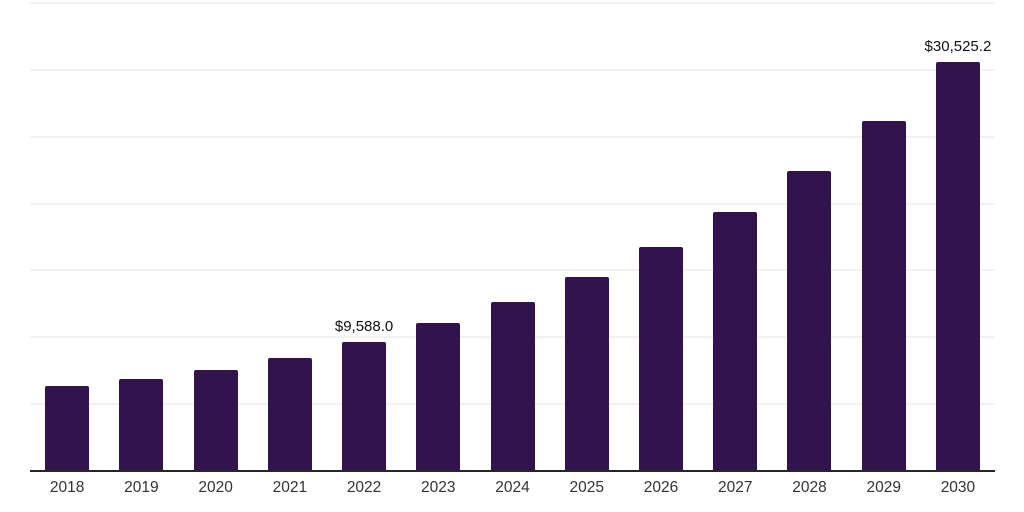  Describe the element at coordinates (438, 236) in the screenshot. I see `bar-cell-2023` at that location.